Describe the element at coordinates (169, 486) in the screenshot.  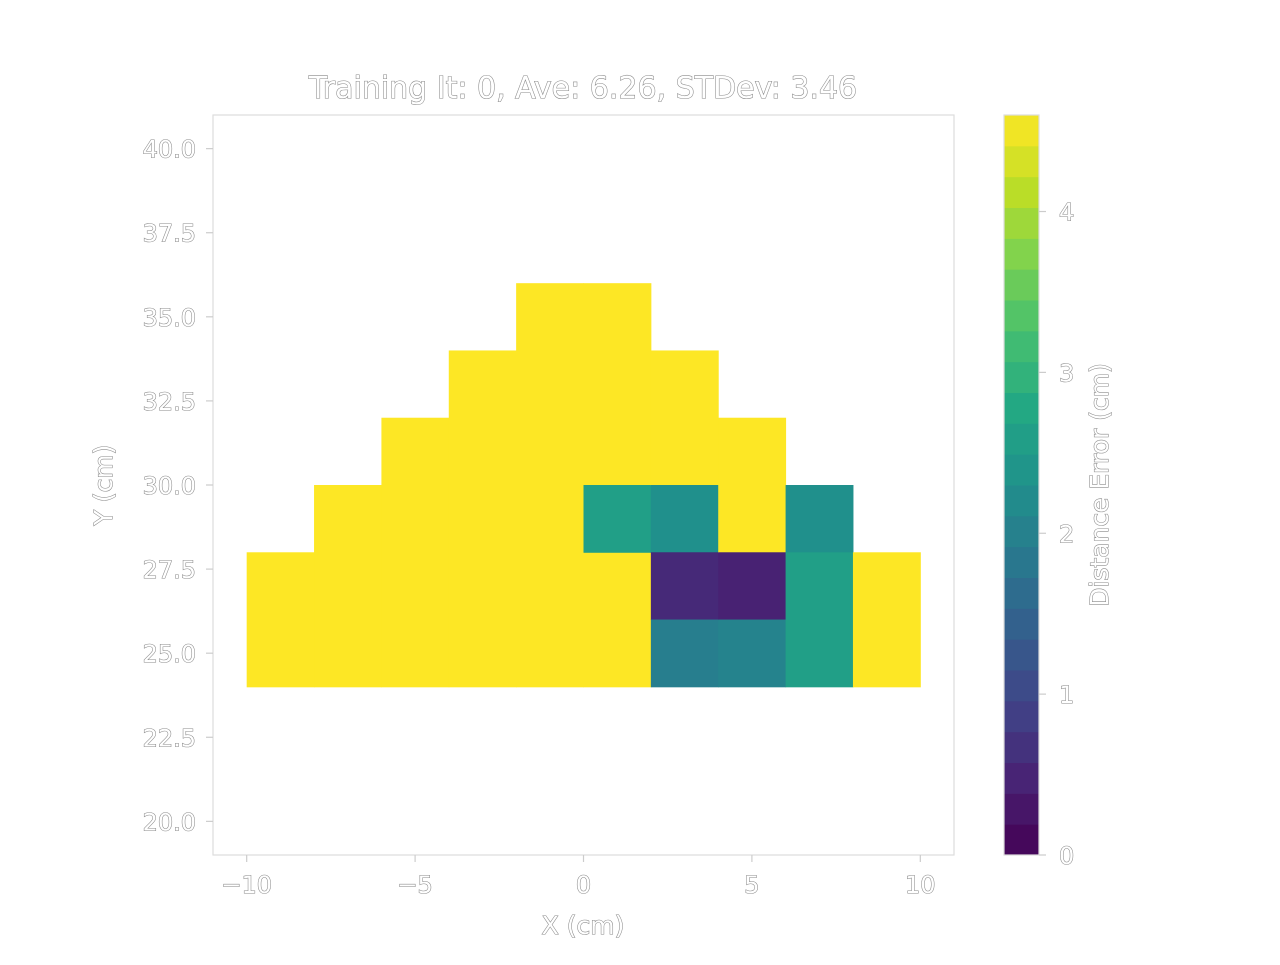
I see `y-tick-label: 30.0` at that location.